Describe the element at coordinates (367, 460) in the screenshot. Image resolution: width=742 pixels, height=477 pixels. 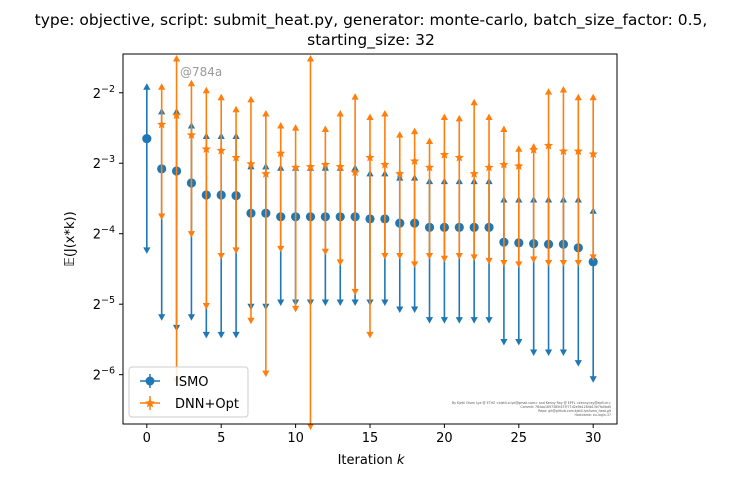
I see `x-axis-label-text: Iteration` at that location.